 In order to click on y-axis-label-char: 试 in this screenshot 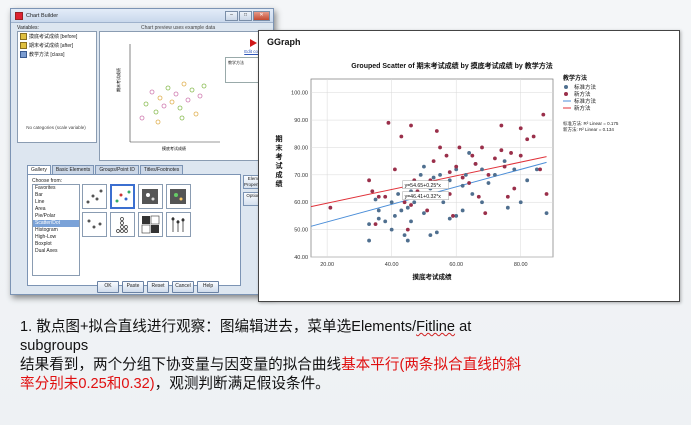, I will do `click(279, 165)`.